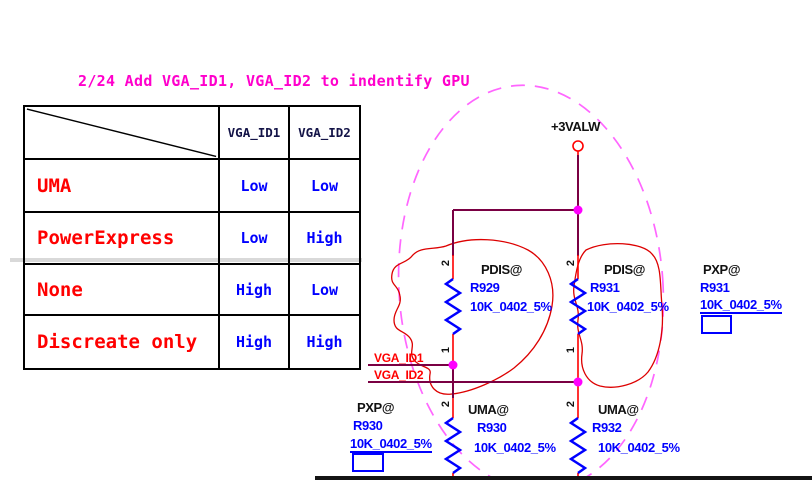 This screenshot has height=480, width=812. Describe the element at coordinates (515, 447) in the screenshot. I see `r930-value: 10K_0402_5%` at that location.